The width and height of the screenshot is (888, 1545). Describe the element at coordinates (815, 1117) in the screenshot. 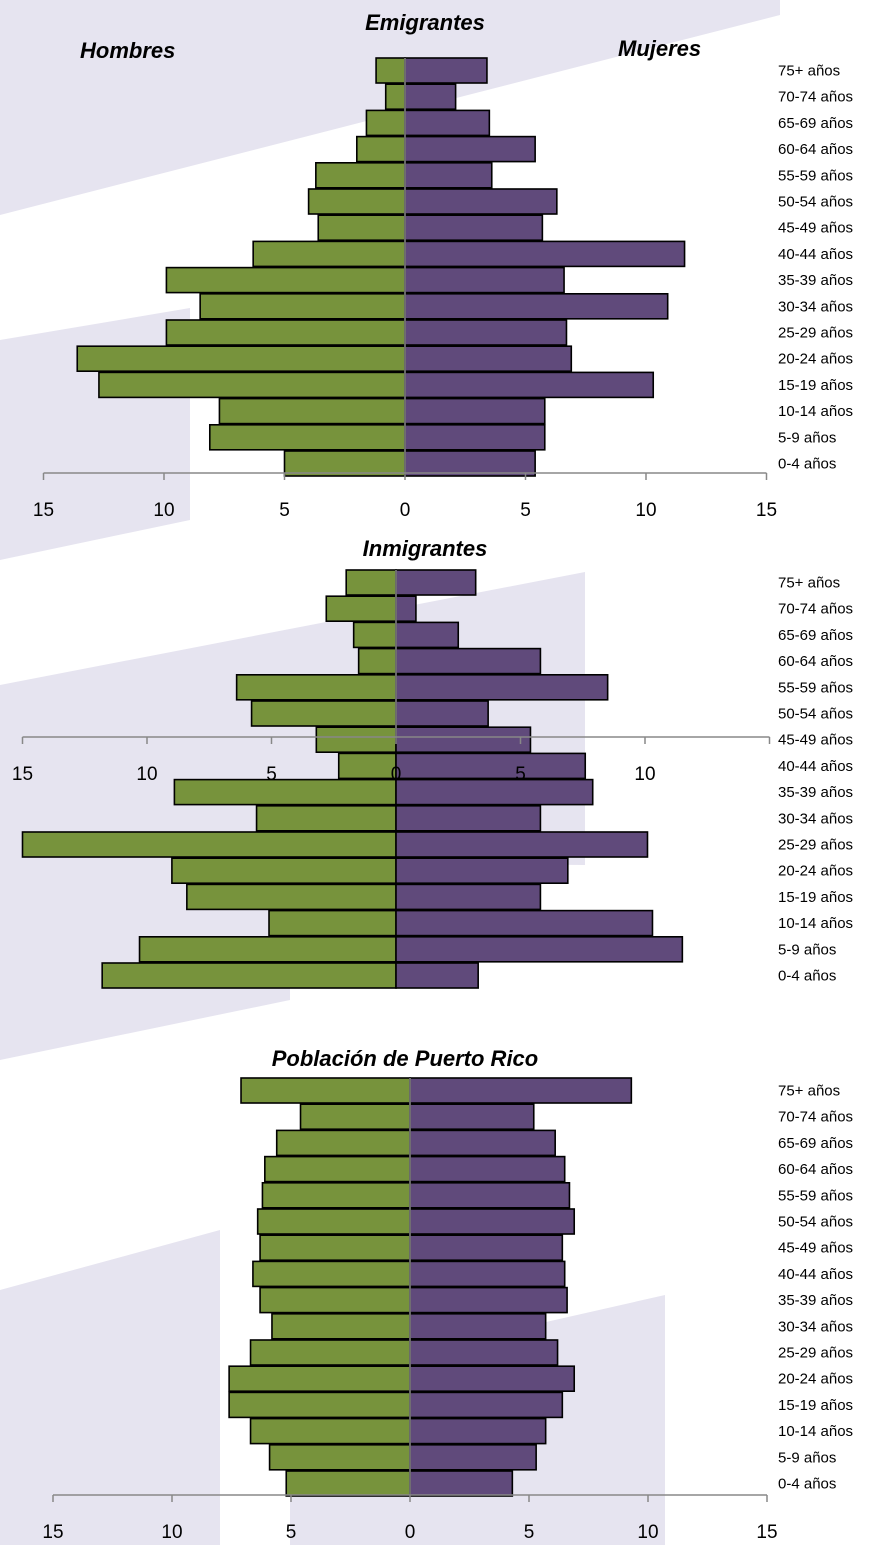

I see `age-label: 70-74 años` at that location.